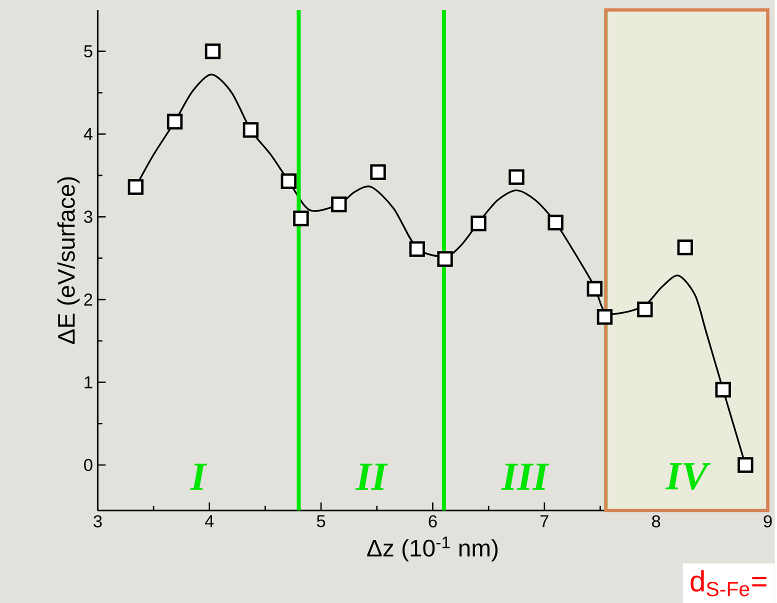 Image resolution: width=777 pixels, height=603 pixels. What do you see at coordinates (88, 51) in the screenshot?
I see `y-tick-label: 5` at bounding box center [88, 51].